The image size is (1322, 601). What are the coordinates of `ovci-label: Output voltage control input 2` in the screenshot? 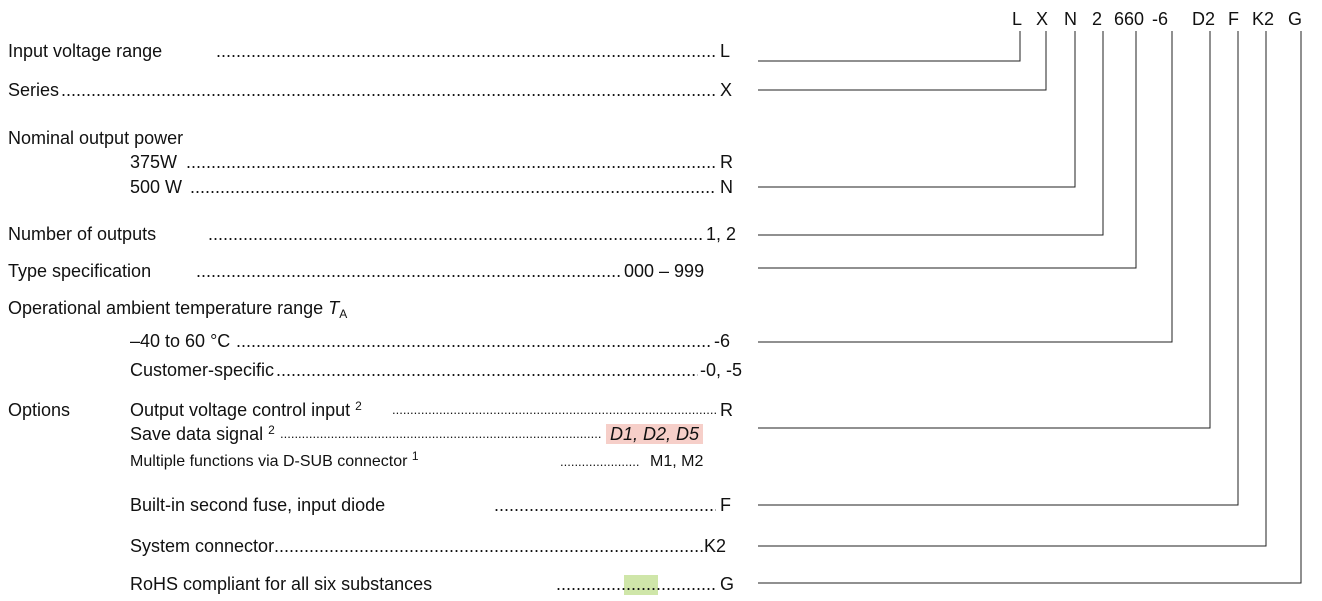 It's located at (246, 410).